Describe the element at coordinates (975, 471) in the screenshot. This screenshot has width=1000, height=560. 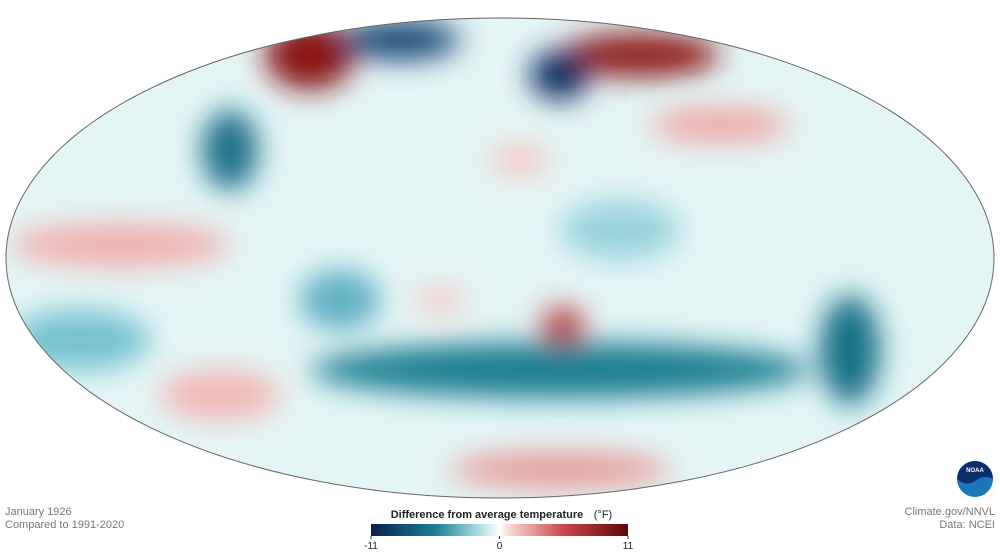
I see `logo-text: NOAA` at that location.